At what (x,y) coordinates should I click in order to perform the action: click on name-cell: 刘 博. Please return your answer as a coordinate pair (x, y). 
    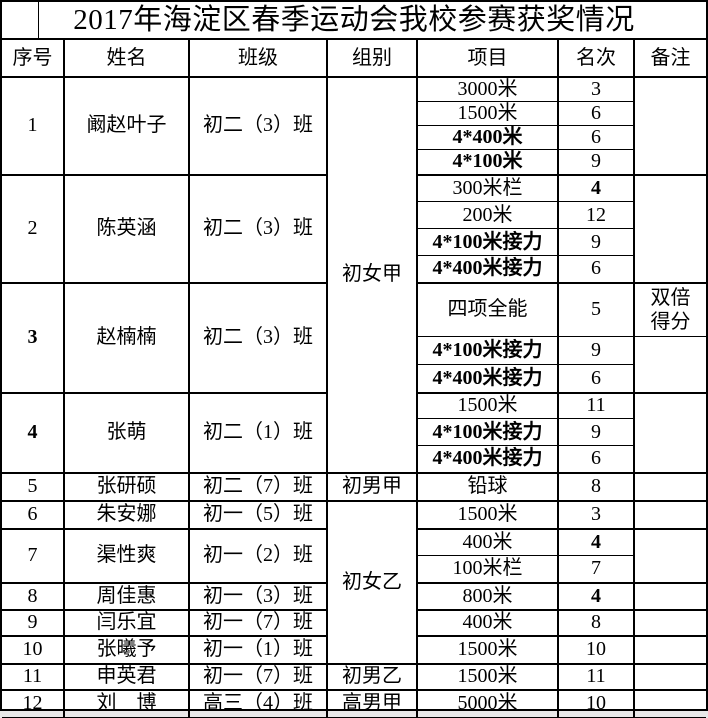
    Looking at the image, I should click on (126, 703).